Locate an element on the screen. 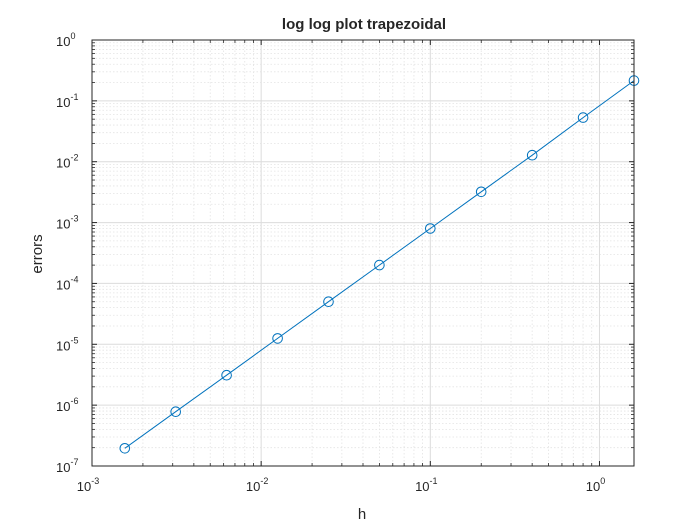 This screenshot has height=525, width=700. y-tick-labels: 10⁻⁷ 10⁻⁶ 10⁻⁵ 10⁻⁴ 10⁻³ 10⁻² 10⁻¹ 10⁰ is located at coordinates (67, 253).